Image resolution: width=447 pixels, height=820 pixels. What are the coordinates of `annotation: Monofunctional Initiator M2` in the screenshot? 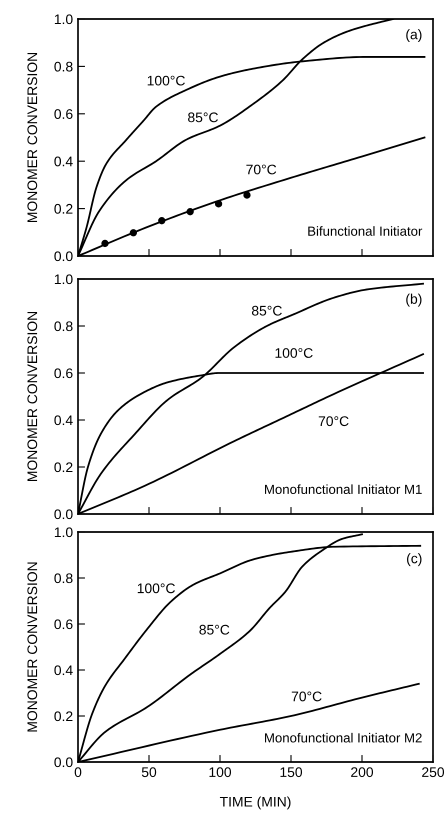 It's located at (343, 737).